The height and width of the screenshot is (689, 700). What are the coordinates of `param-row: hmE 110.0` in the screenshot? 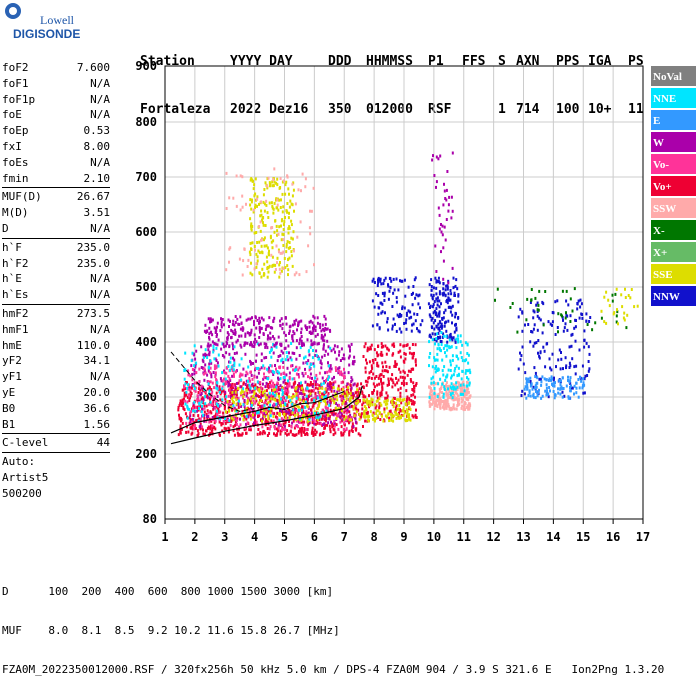 It's located at (56, 346).